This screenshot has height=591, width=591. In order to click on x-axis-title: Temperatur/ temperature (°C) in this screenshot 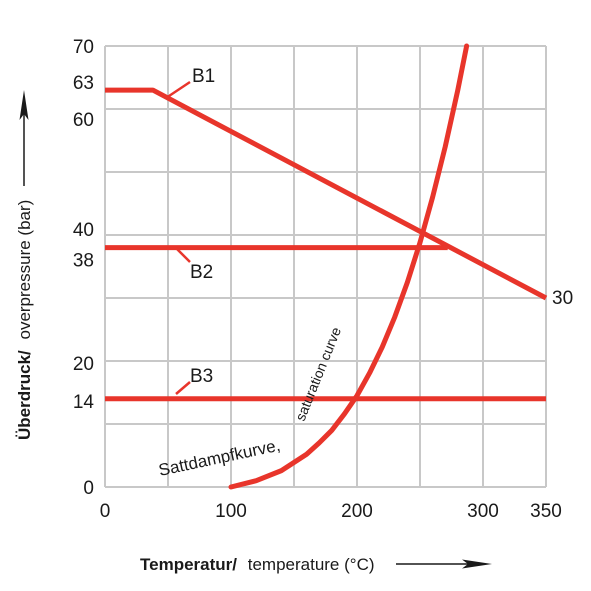, I will do `click(257, 564)`.